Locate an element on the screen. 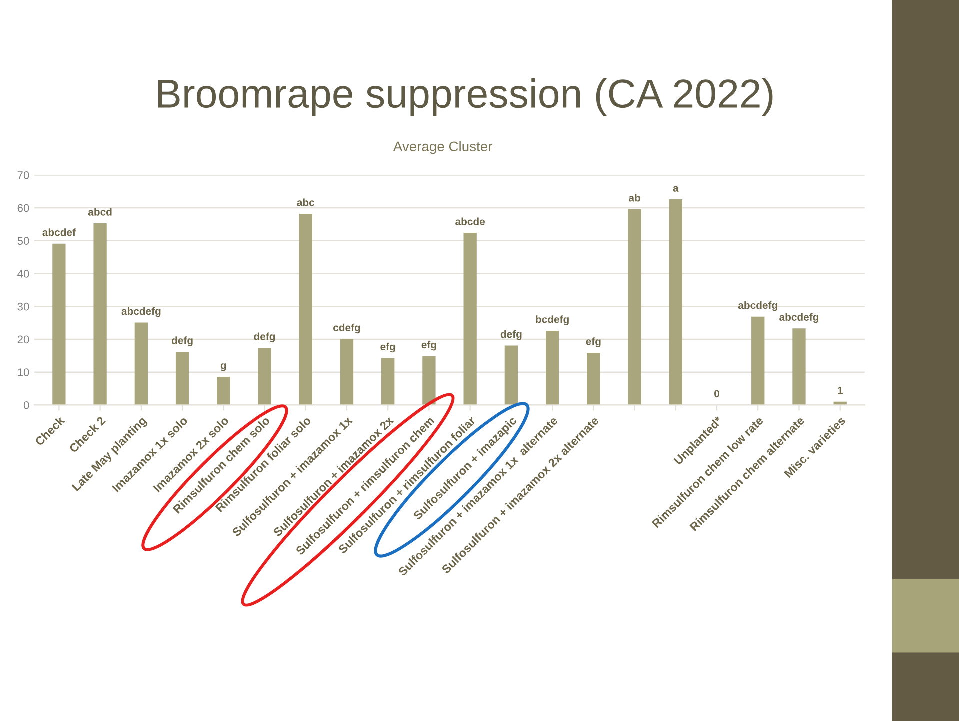 This screenshot has height=721, width=959. data-label: abcd is located at coordinates (100, 212).